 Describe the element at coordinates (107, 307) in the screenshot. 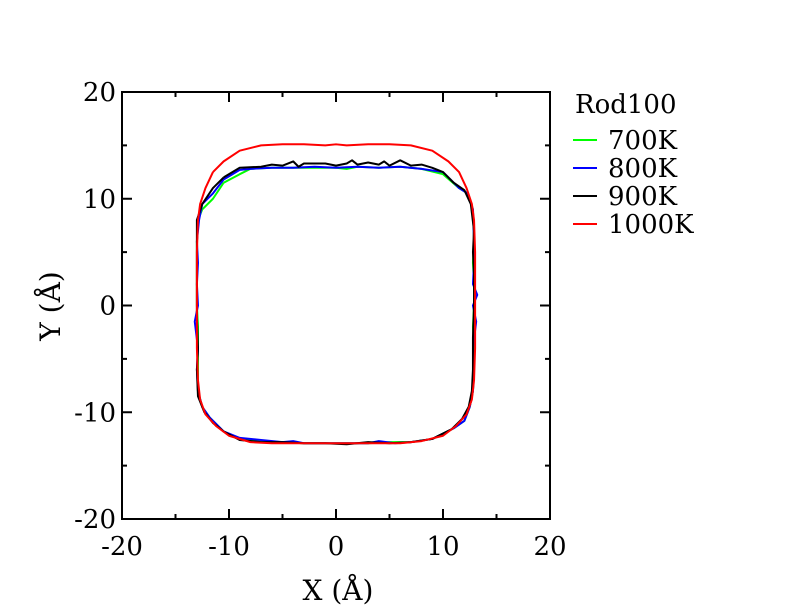

I see `y-tick-label: 0` at that location.